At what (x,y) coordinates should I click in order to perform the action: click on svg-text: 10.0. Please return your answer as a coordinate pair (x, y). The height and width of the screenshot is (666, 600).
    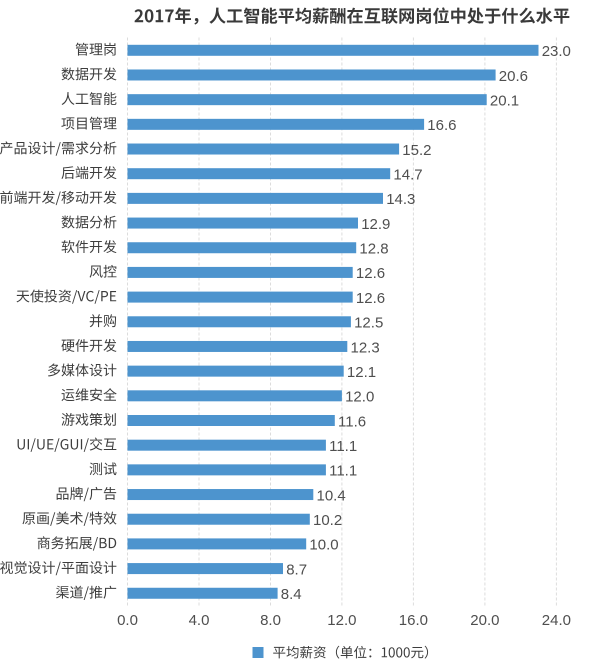
    Looking at the image, I should click on (323, 545).